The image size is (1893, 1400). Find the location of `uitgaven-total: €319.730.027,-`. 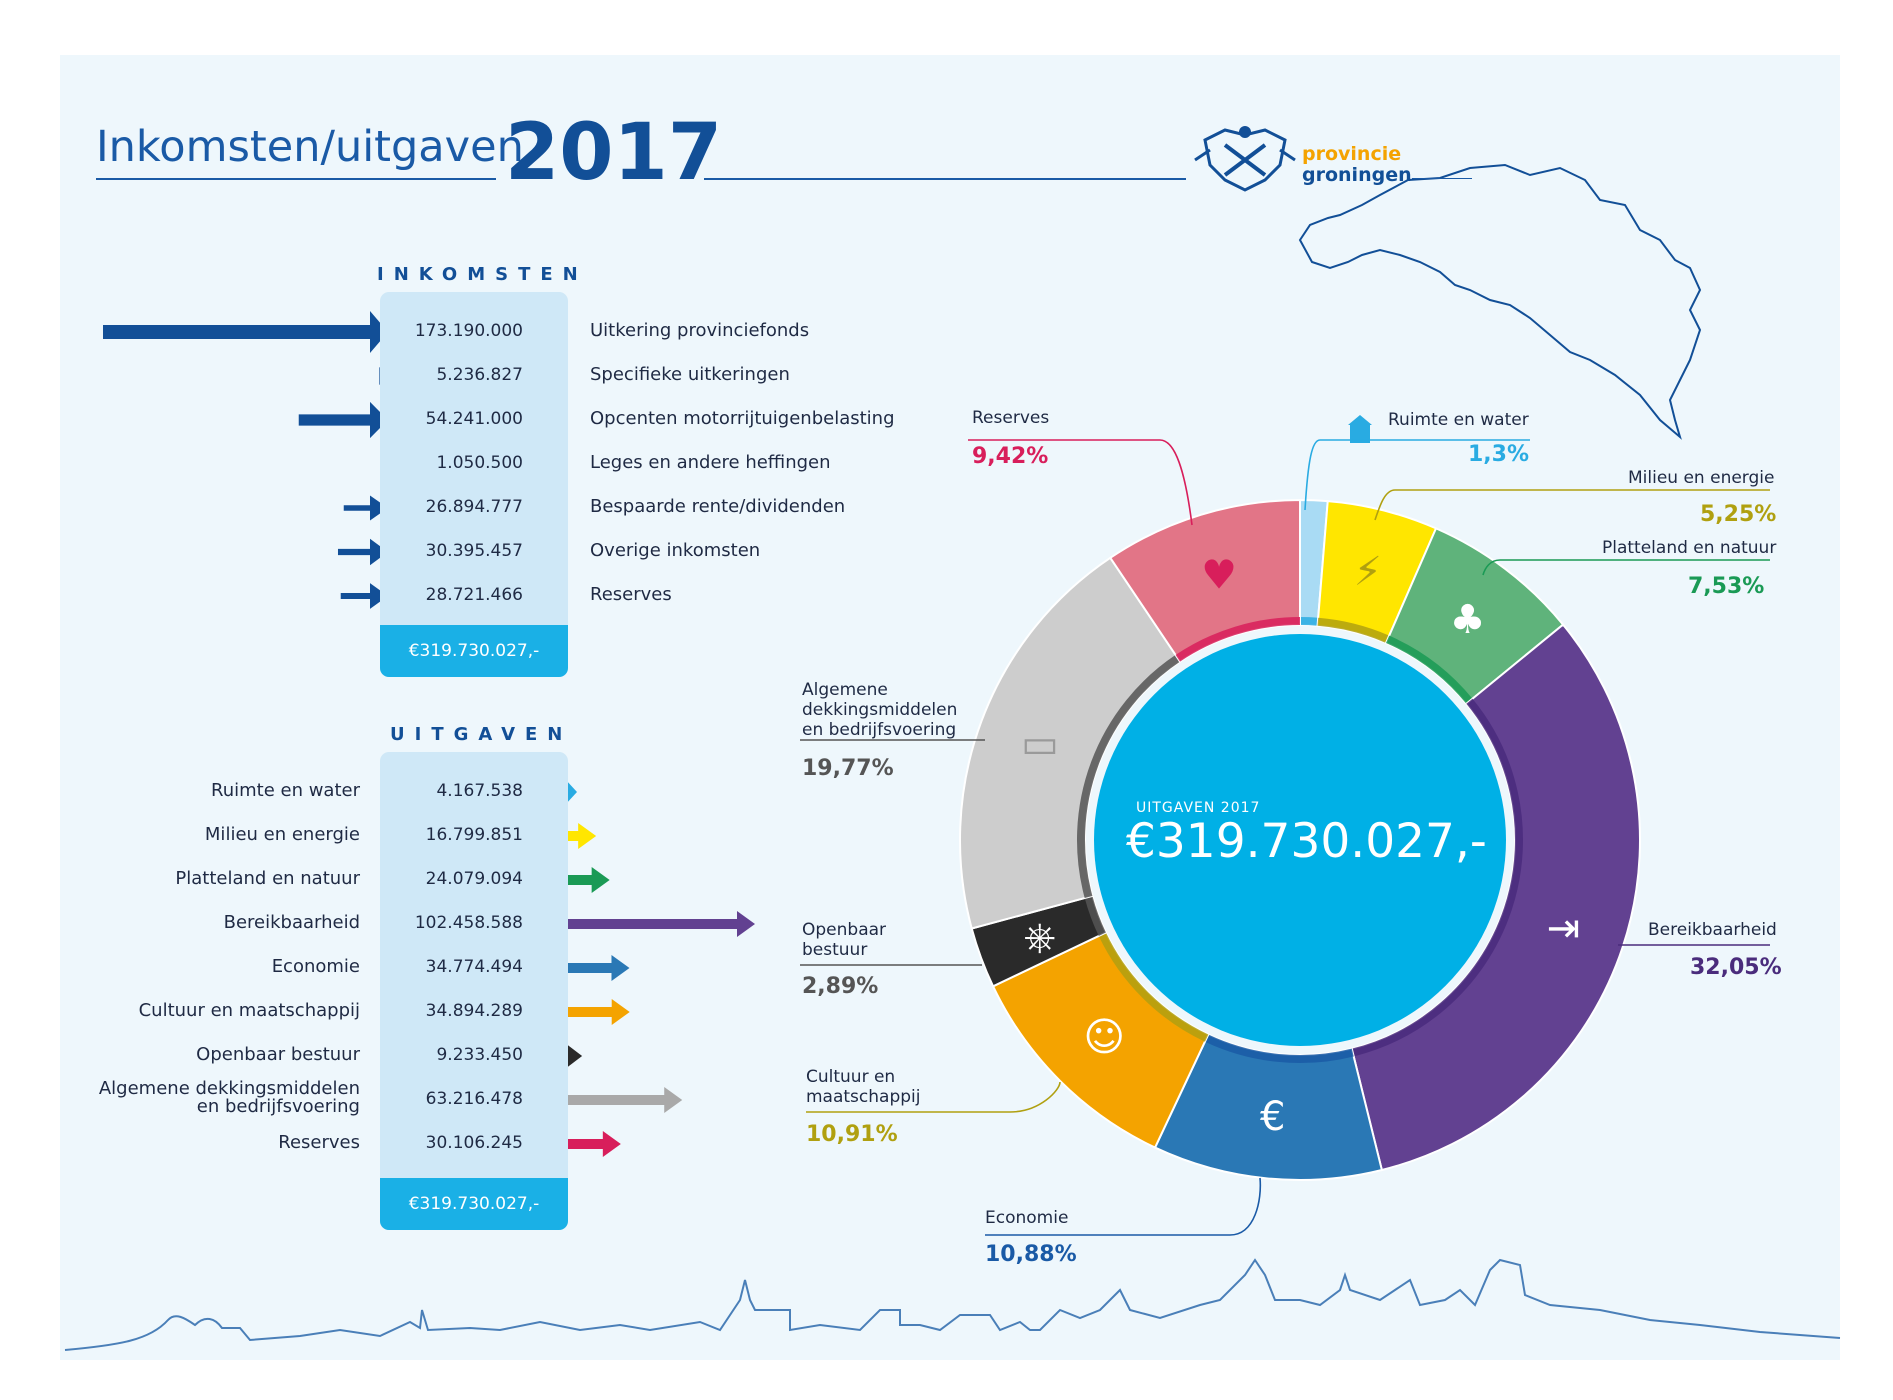

uitgaven-total: €319.730.027,- is located at coordinates (474, 1204).